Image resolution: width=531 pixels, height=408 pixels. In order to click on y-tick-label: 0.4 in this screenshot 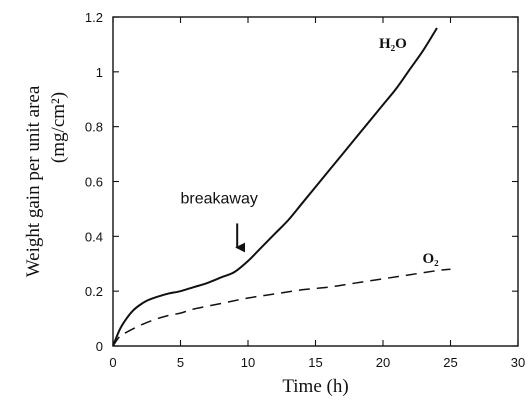, I will do `click(94, 236)`.